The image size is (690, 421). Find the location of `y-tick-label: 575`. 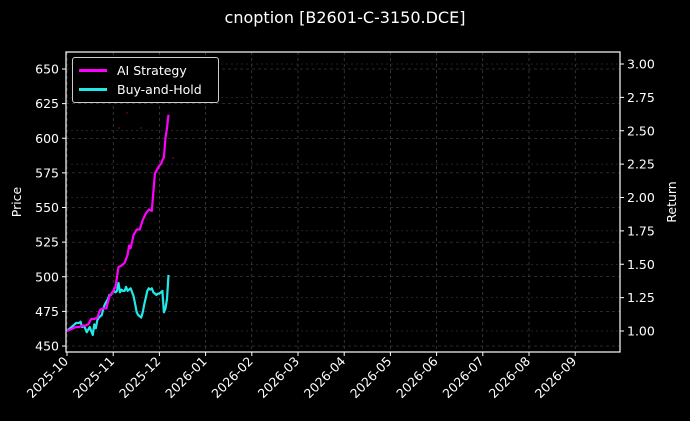

y-tick-label: 575 is located at coordinates (47, 172).